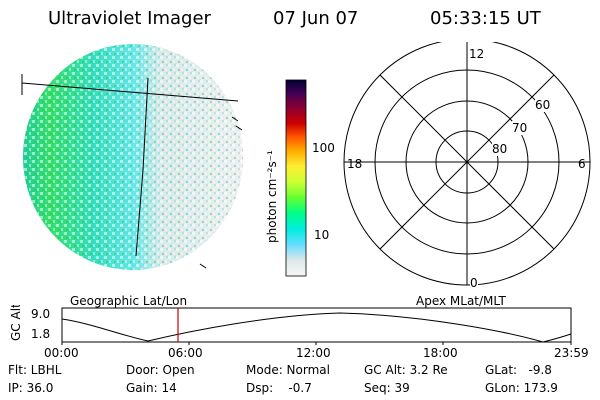  What do you see at coordinates (151, 388) in the screenshot?
I see `status-gain: Gain: 14` at bounding box center [151, 388].